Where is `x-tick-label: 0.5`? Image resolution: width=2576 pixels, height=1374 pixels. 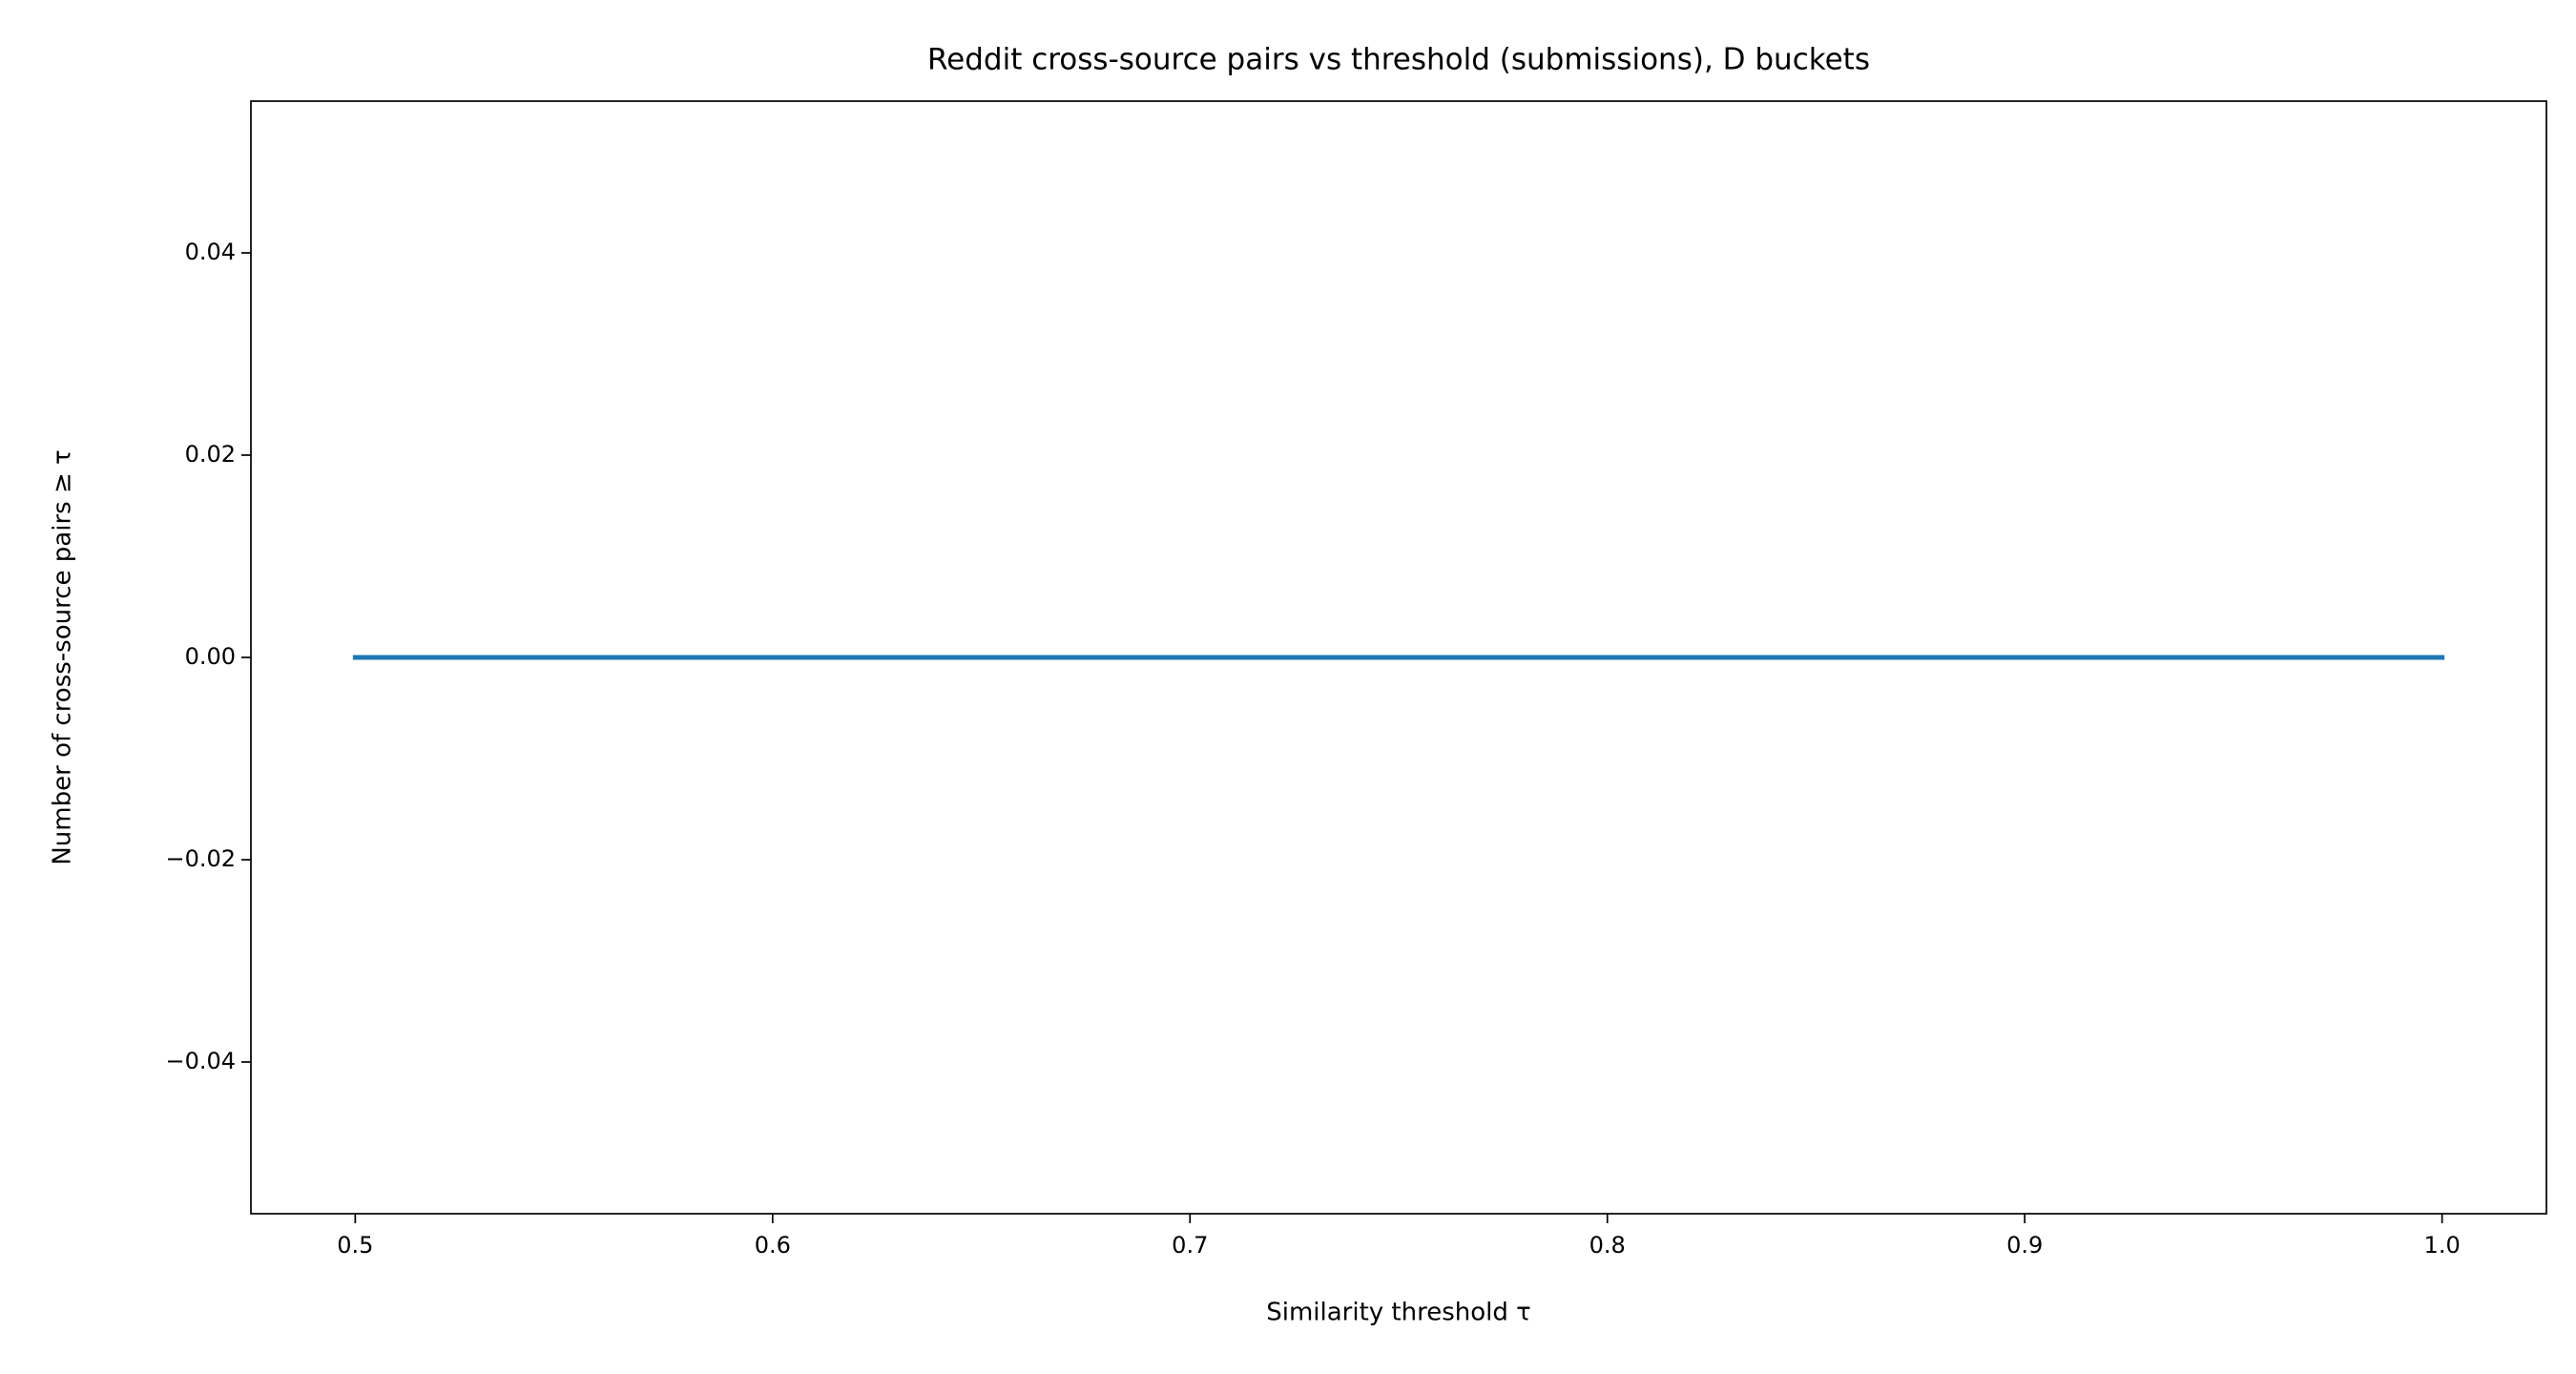 x-tick-label: 0.5 is located at coordinates (355, 1246).